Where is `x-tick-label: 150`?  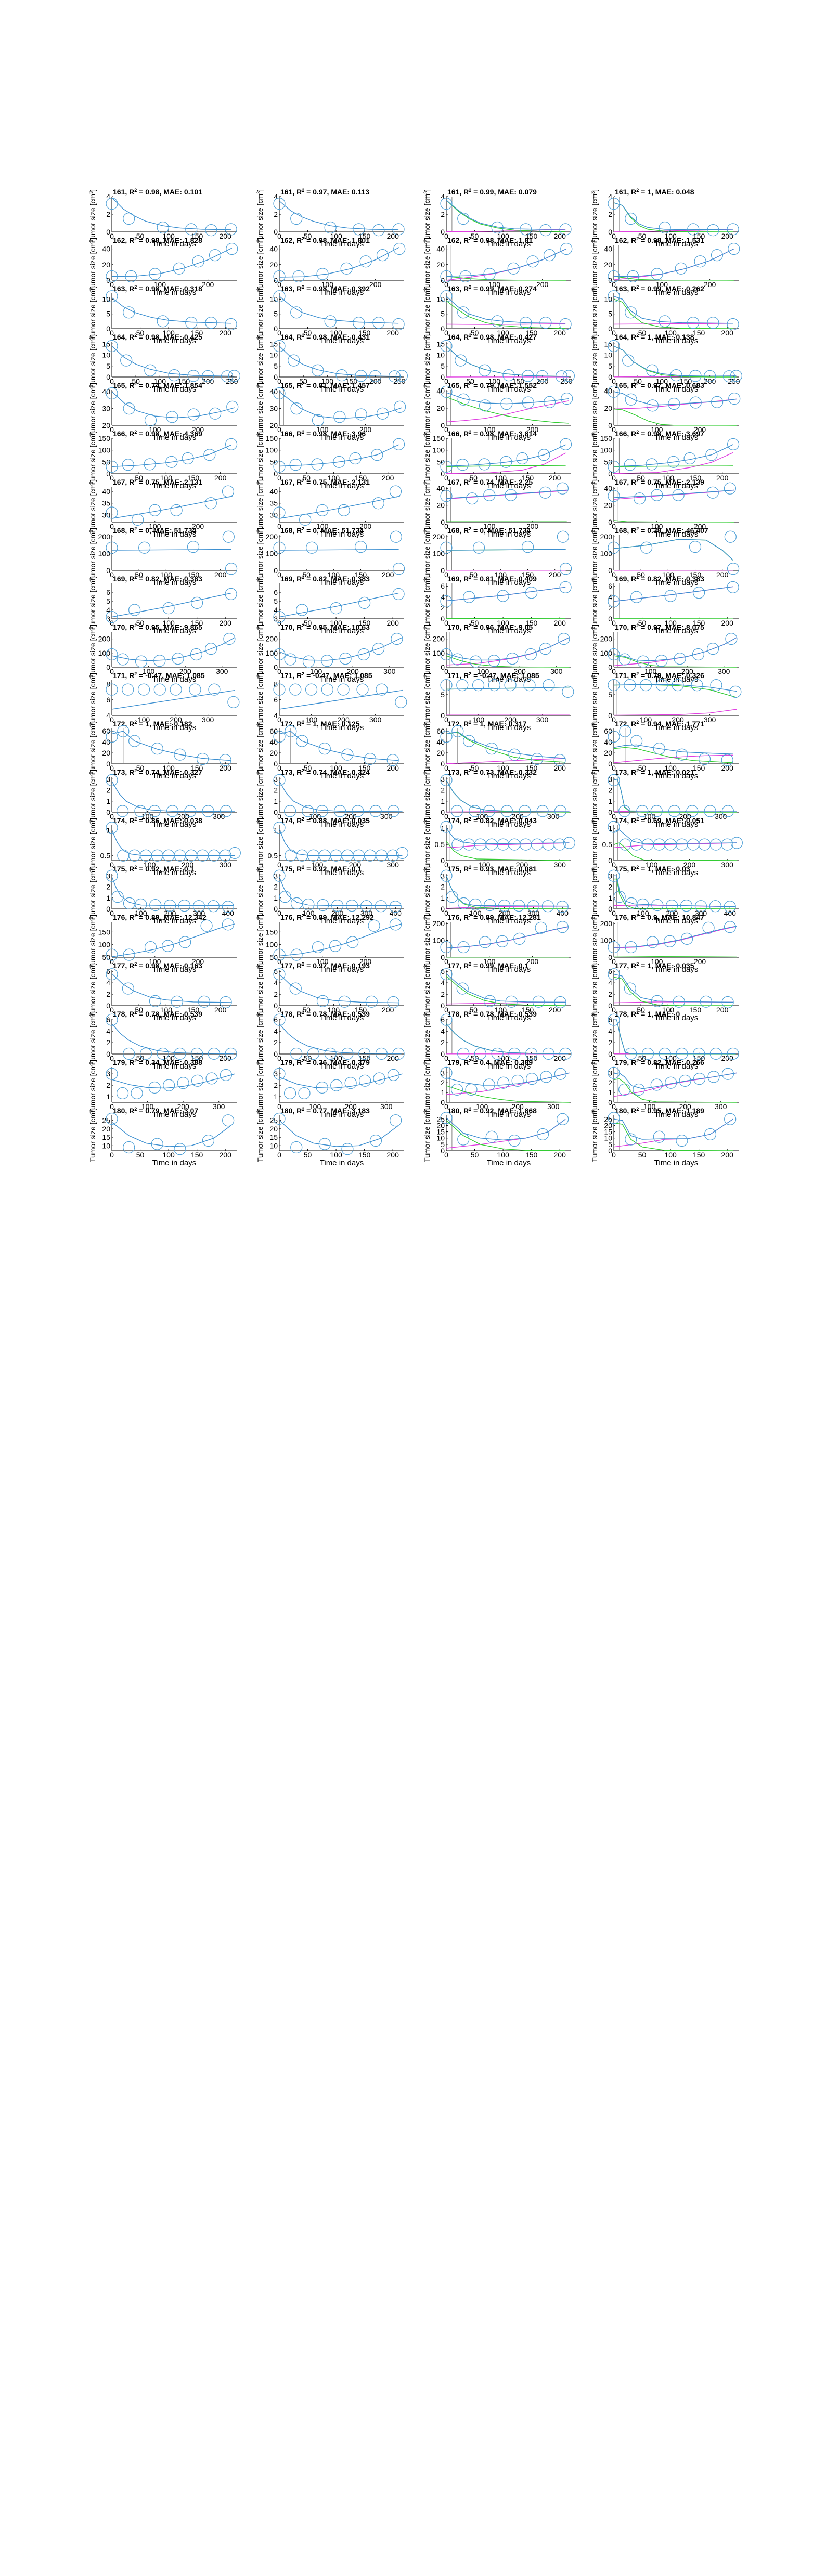
x-tick-label: 150 is located at coordinates (699, 333).